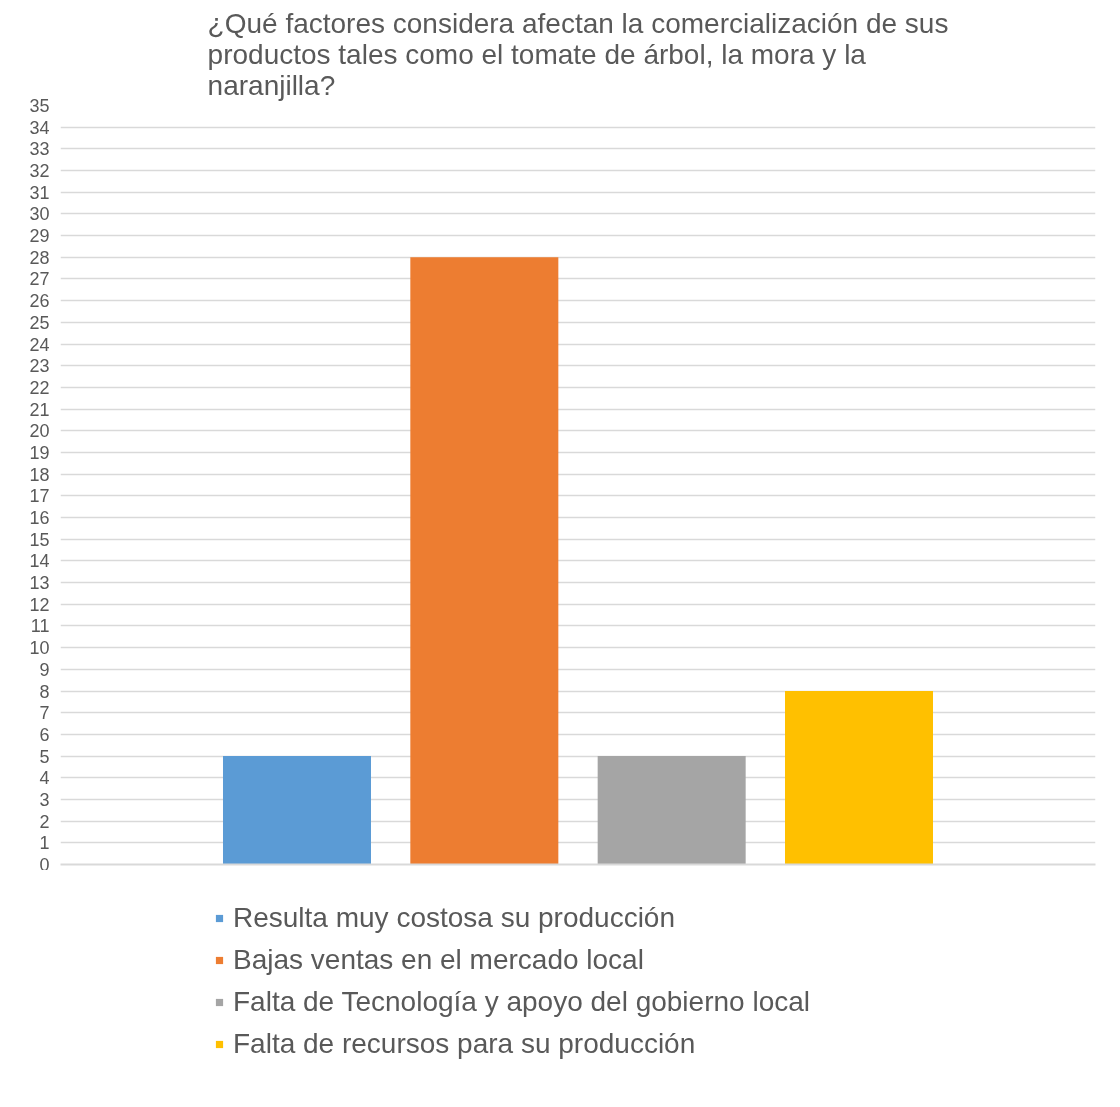 This screenshot has width=1120, height=1107. I want to click on y-tick-label: 6, so click(44, 734).